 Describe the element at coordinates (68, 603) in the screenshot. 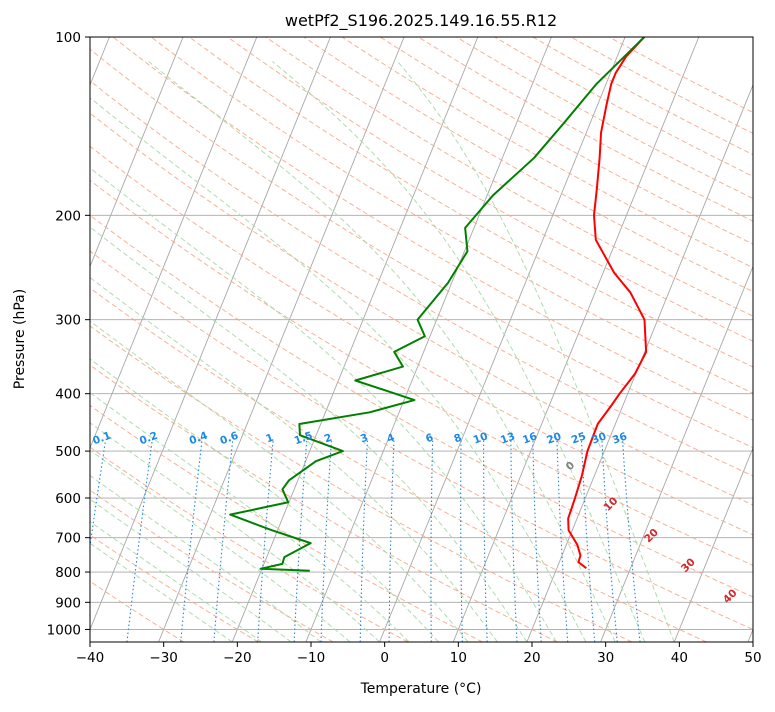

I see `y-tick-label: 900` at that location.